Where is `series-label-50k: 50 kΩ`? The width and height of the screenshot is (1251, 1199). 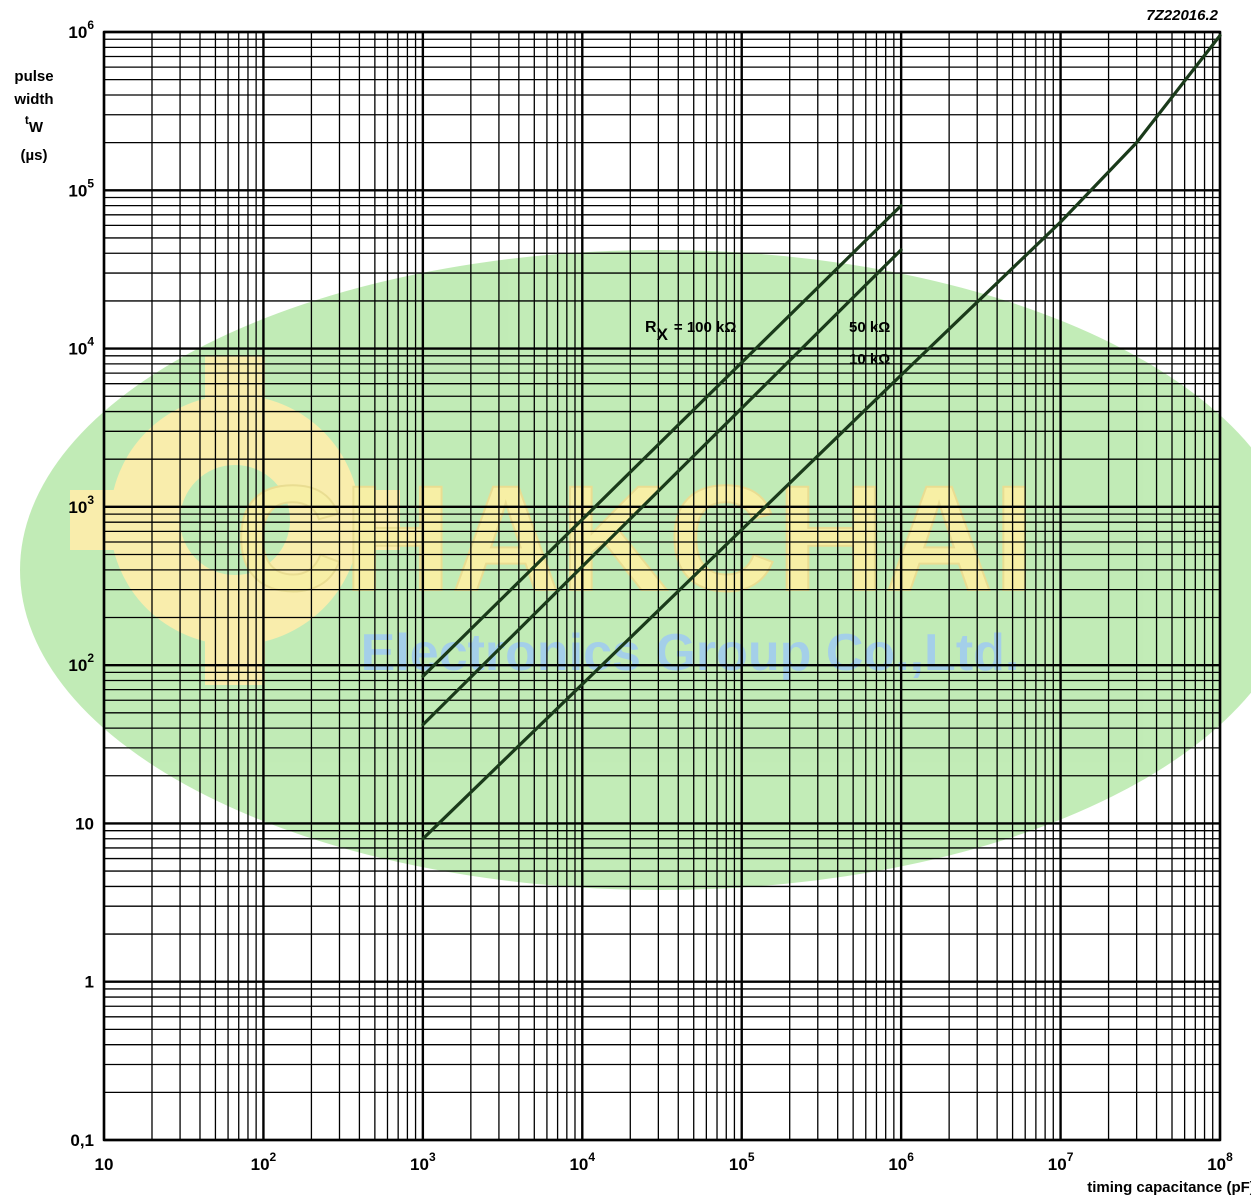
series-label-50k: 50 kΩ is located at coordinates (869, 327).